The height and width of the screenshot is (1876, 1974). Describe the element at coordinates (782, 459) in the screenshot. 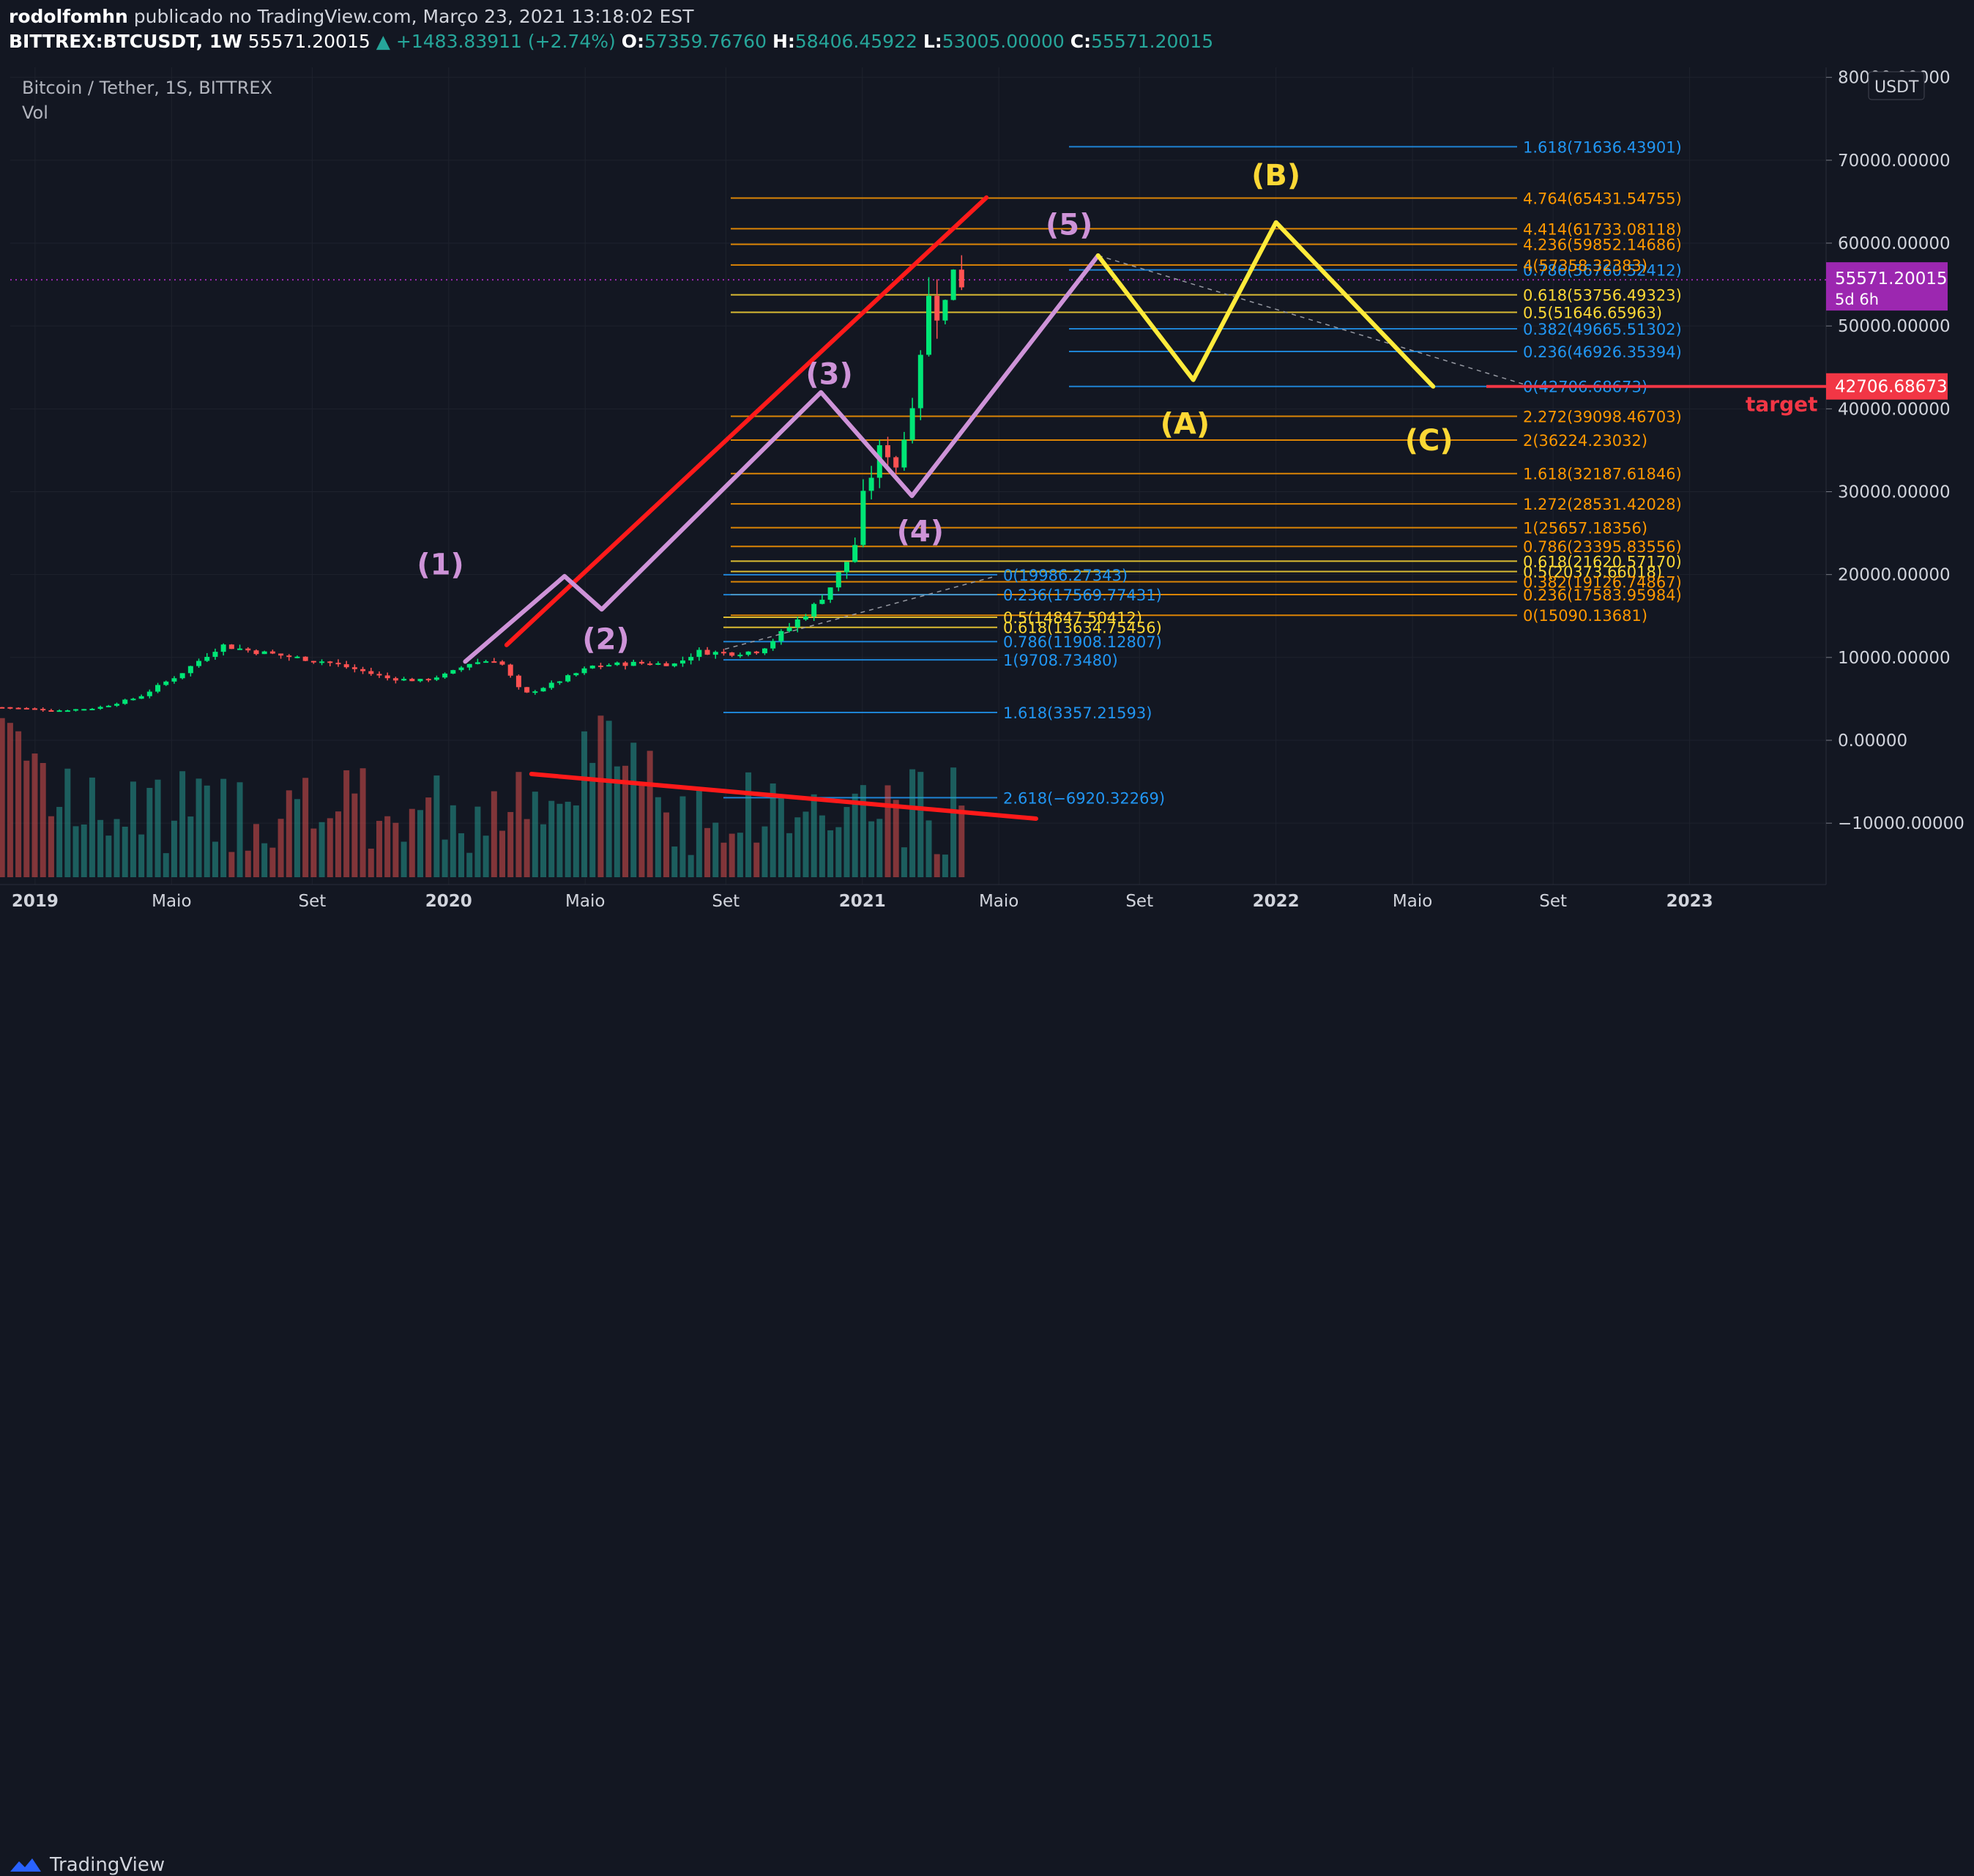

I see `elliott-wave-impulse` at that location.